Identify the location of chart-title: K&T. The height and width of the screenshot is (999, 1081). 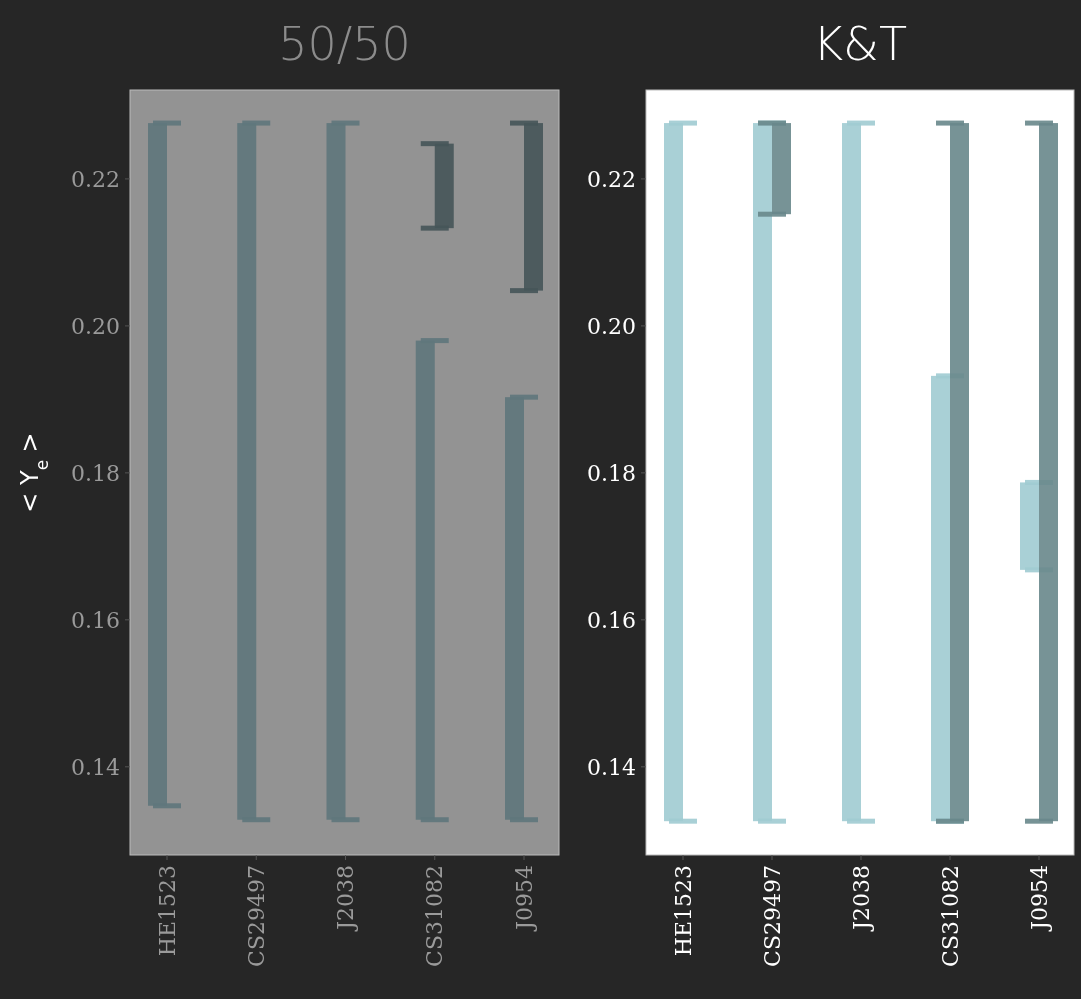
(860, 44).